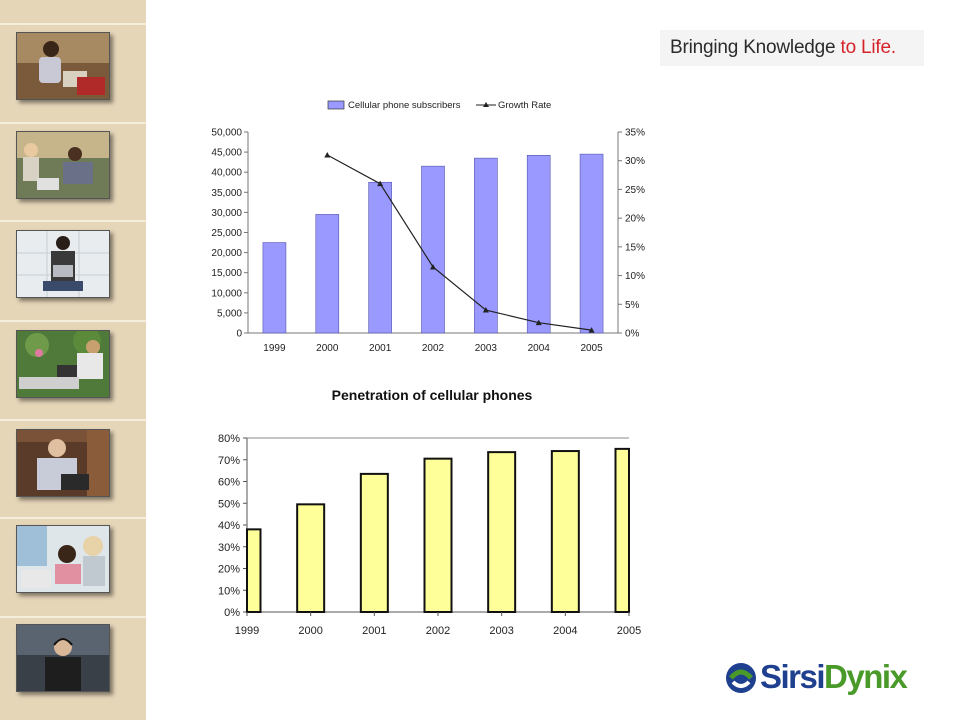 The width and height of the screenshot is (960, 720). What do you see at coordinates (229, 439) in the screenshot?
I see `y-tick-label: 80%` at bounding box center [229, 439].